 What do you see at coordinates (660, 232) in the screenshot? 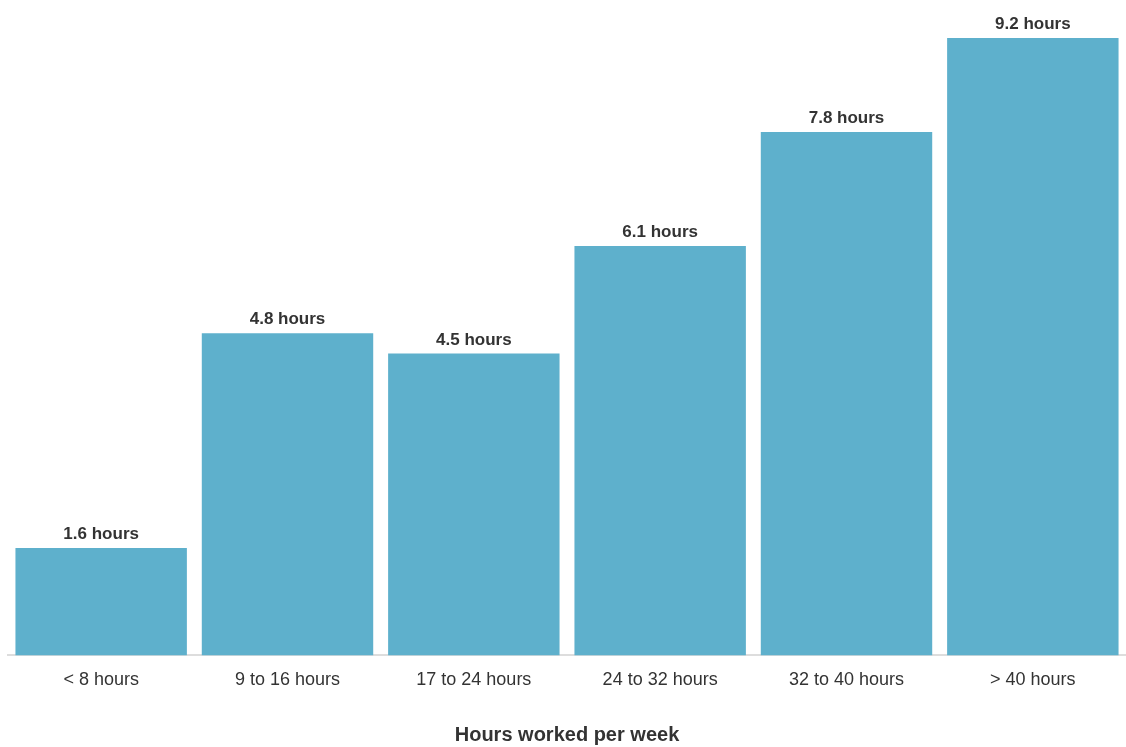
I see `data-label: 6.1 hours` at bounding box center [660, 232].